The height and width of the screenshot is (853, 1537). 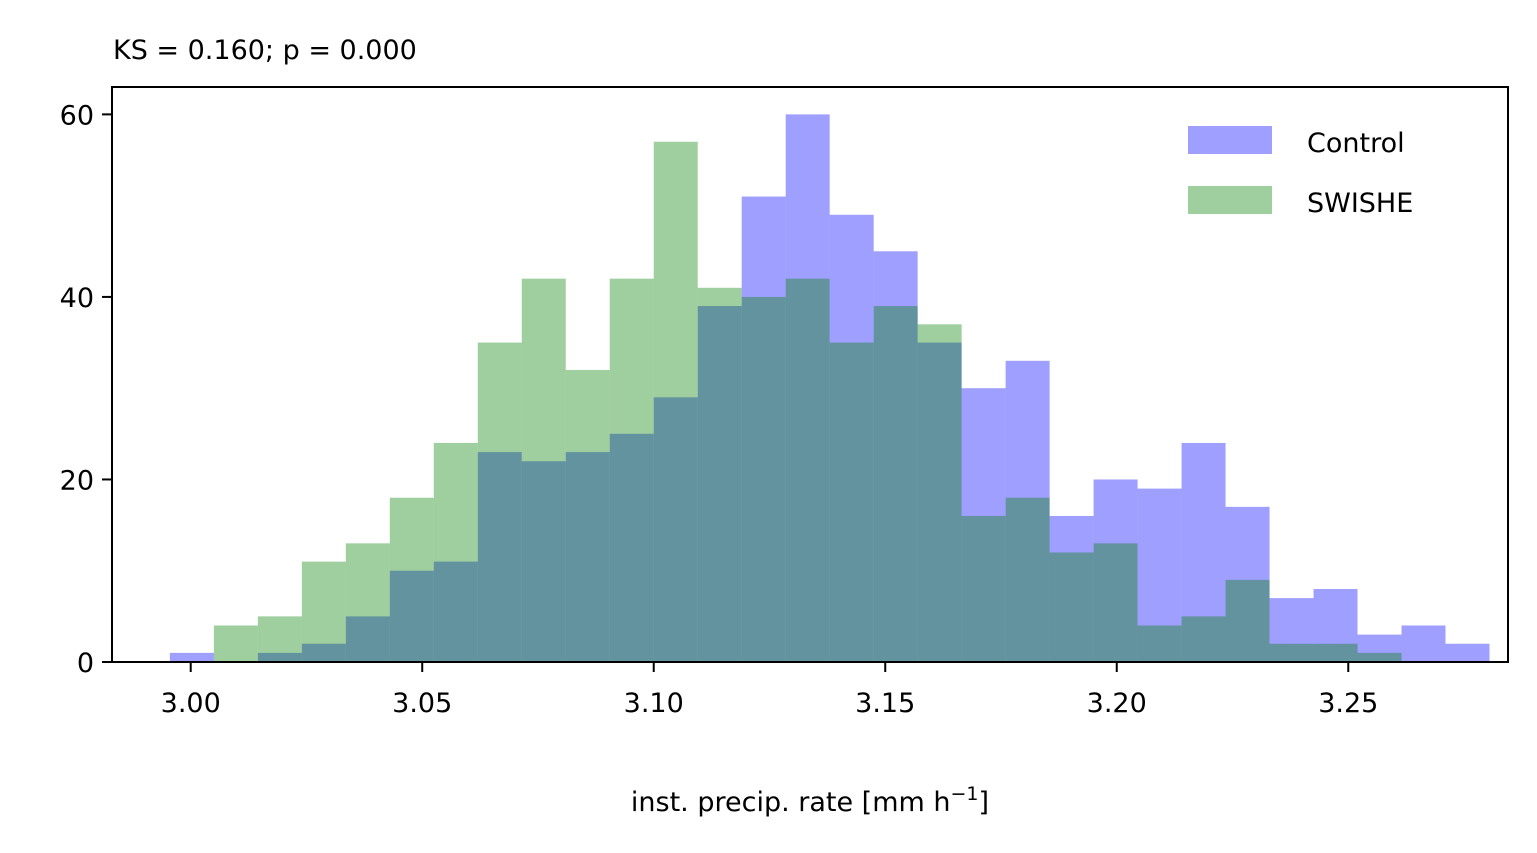 What do you see at coordinates (1117, 703) in the screenshot?
I see `x-tick-label: 3.20` at bounding box center [1117, 703].